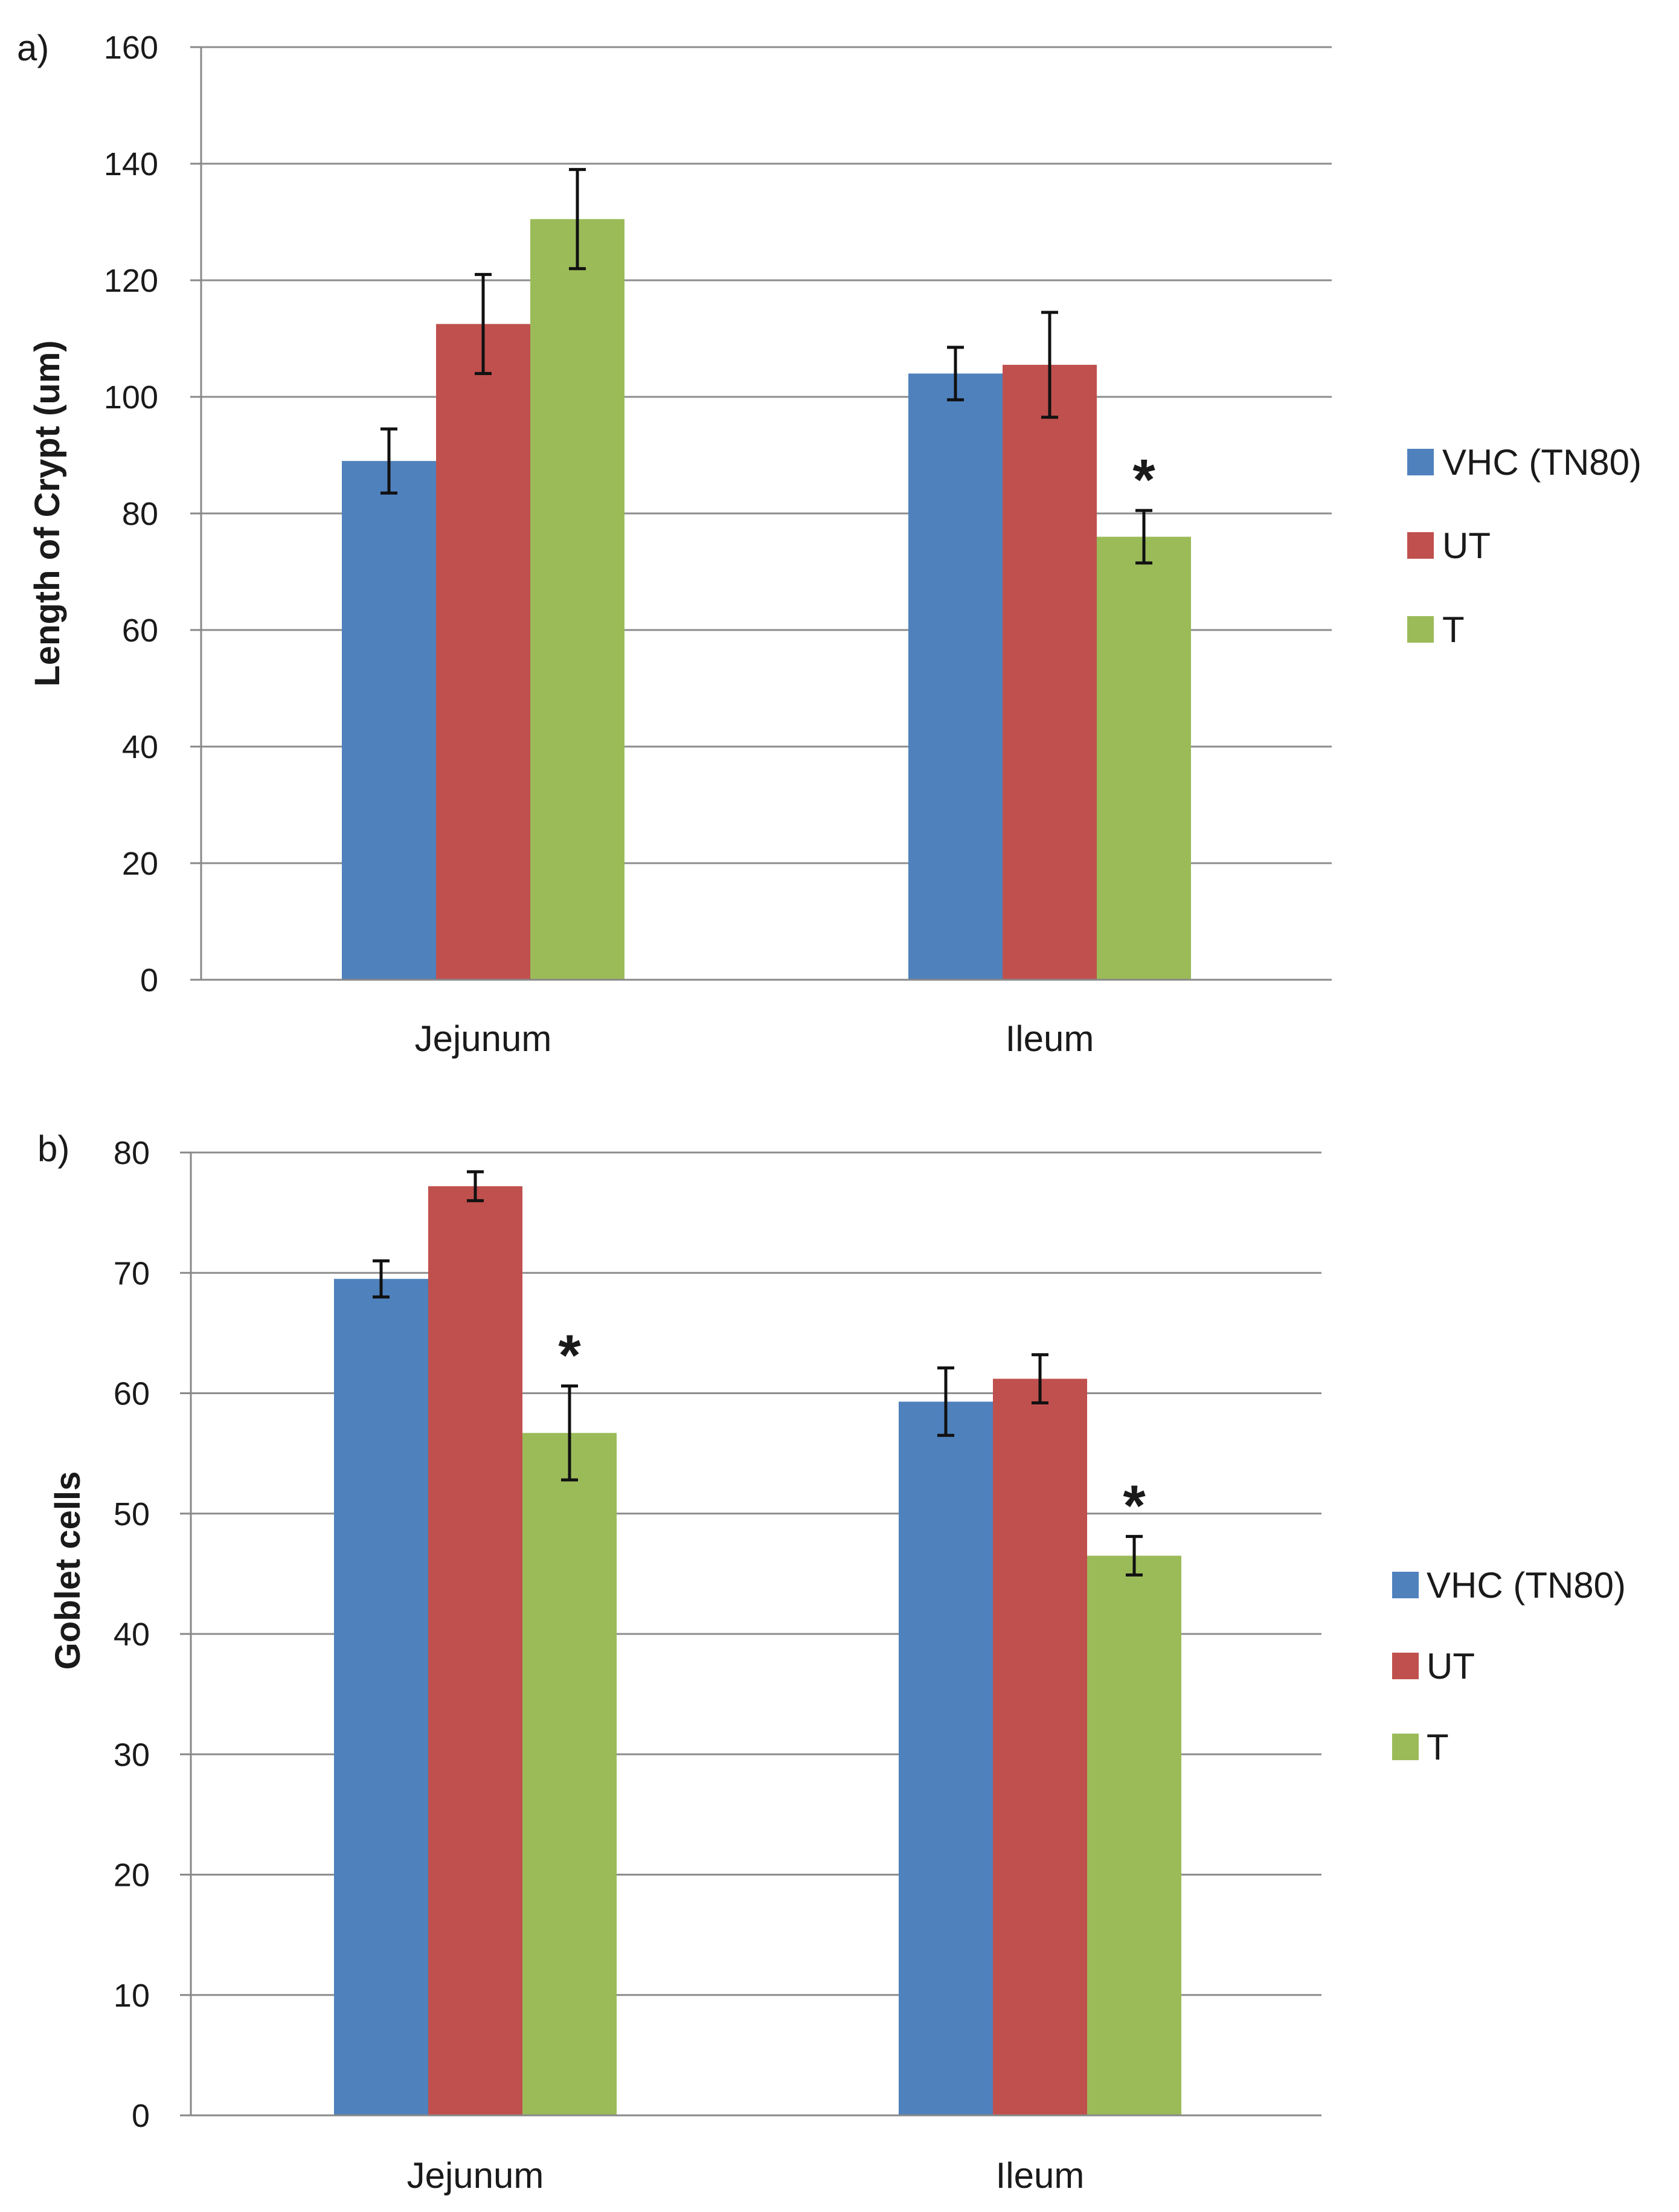 This screenshot has width=1679, height=2212. I want to click on panel-label-a: a), so click(33, 48).